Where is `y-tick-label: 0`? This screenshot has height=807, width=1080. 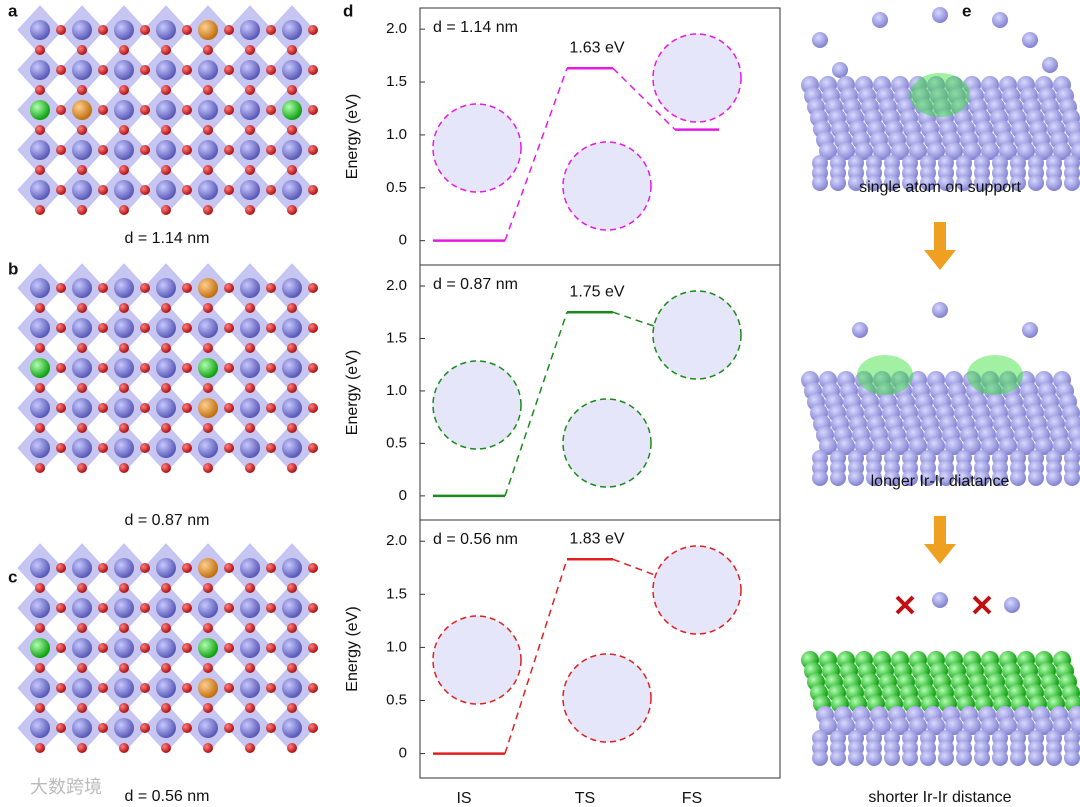 y-tick-label: 0 is located at coordinates (403, 240).